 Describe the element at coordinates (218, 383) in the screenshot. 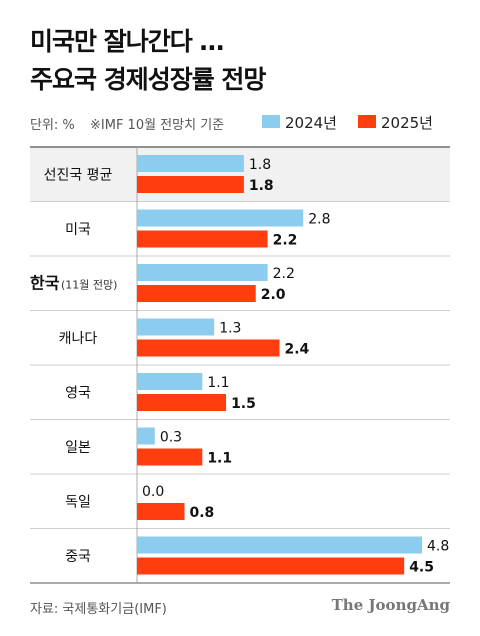

I see `data-label-2024: 1.1` at that location.